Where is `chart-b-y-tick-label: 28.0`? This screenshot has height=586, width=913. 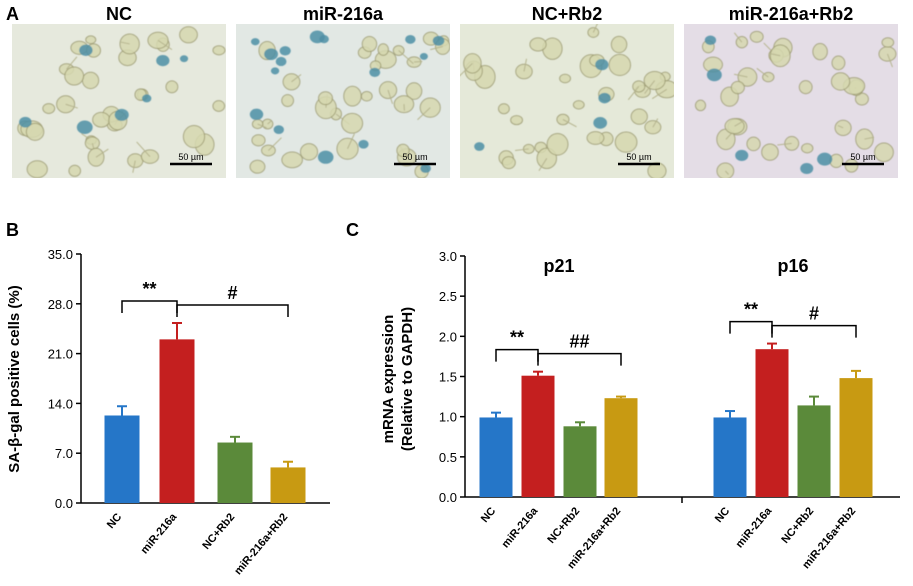
chart-b-y-tick-label: 28.0 is located at coordinates (60, 304).